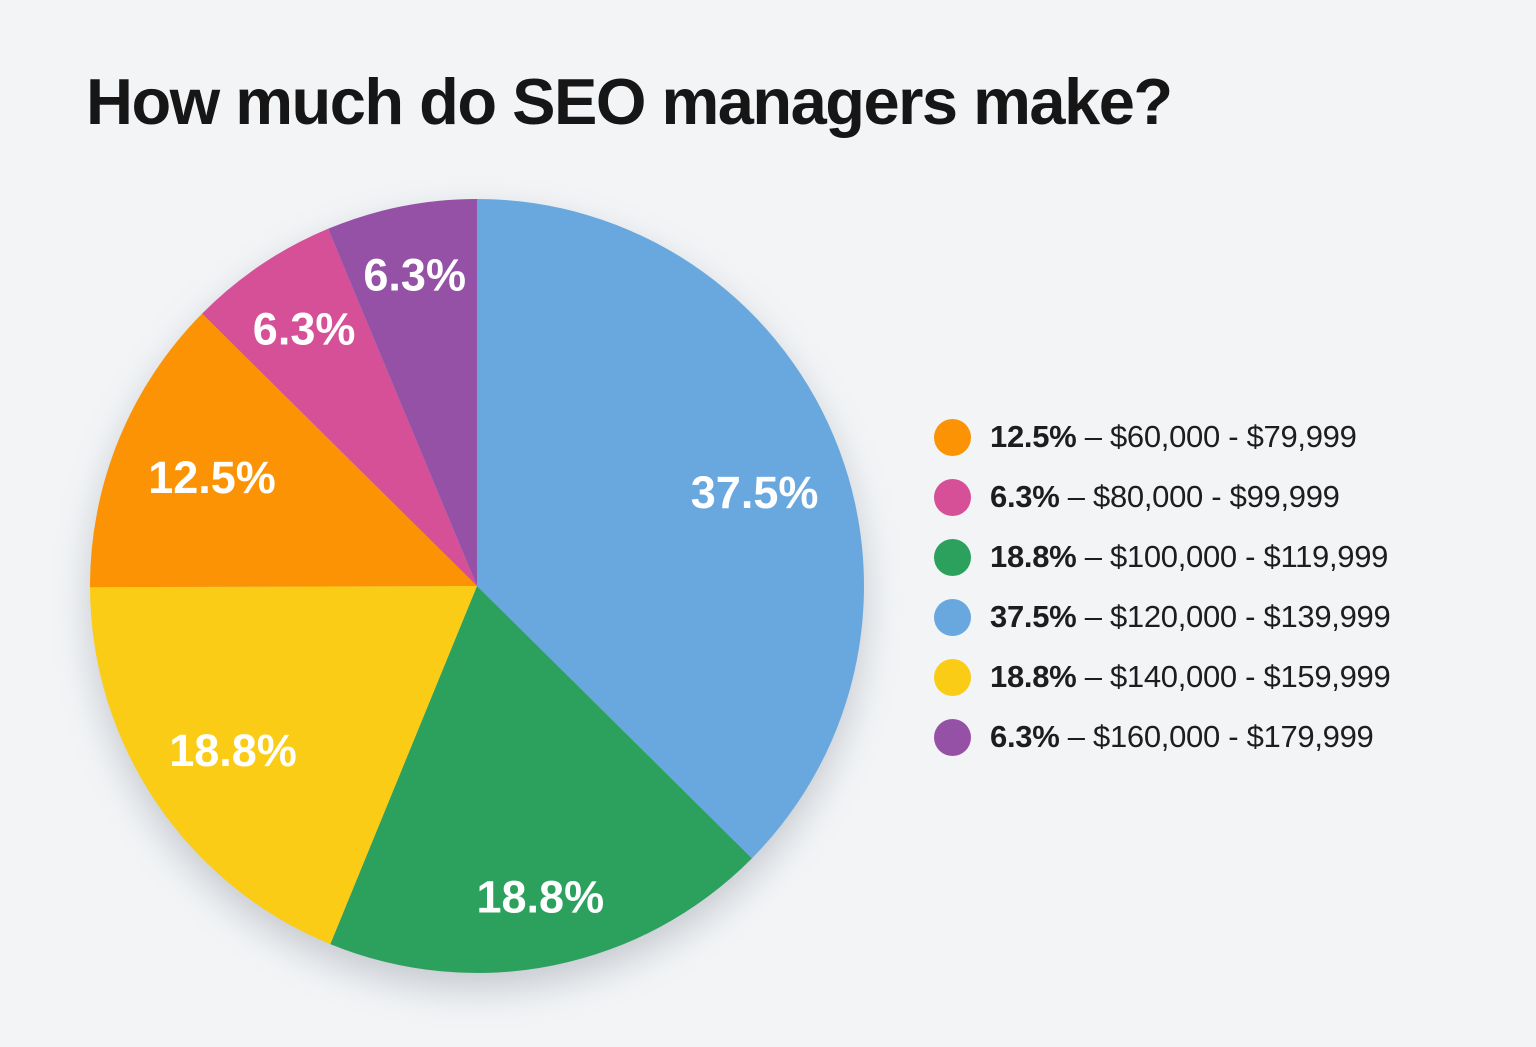 This screenshot has width=1536, height=1047. Describe the element at coordinates (540, 897) in the screenshot. I see `pie-slice-label-1: 18.8%` at that location.